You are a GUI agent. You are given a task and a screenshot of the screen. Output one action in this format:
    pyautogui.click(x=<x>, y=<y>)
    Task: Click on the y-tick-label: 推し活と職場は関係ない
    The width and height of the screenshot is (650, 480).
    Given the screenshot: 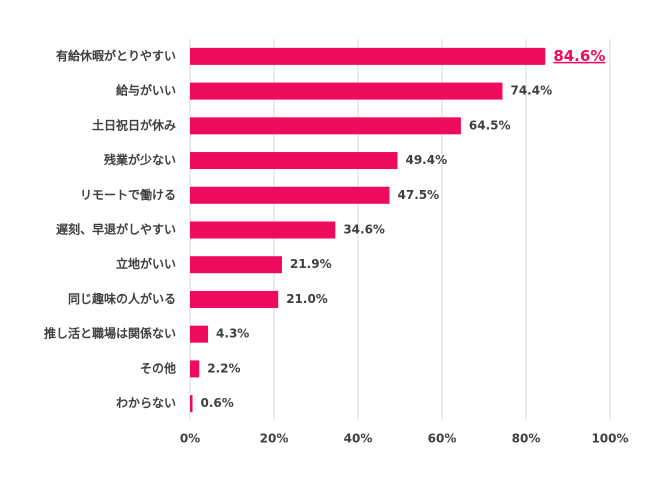 What is the action you would take?
    pyautogui.click(x=110, y=333)
    